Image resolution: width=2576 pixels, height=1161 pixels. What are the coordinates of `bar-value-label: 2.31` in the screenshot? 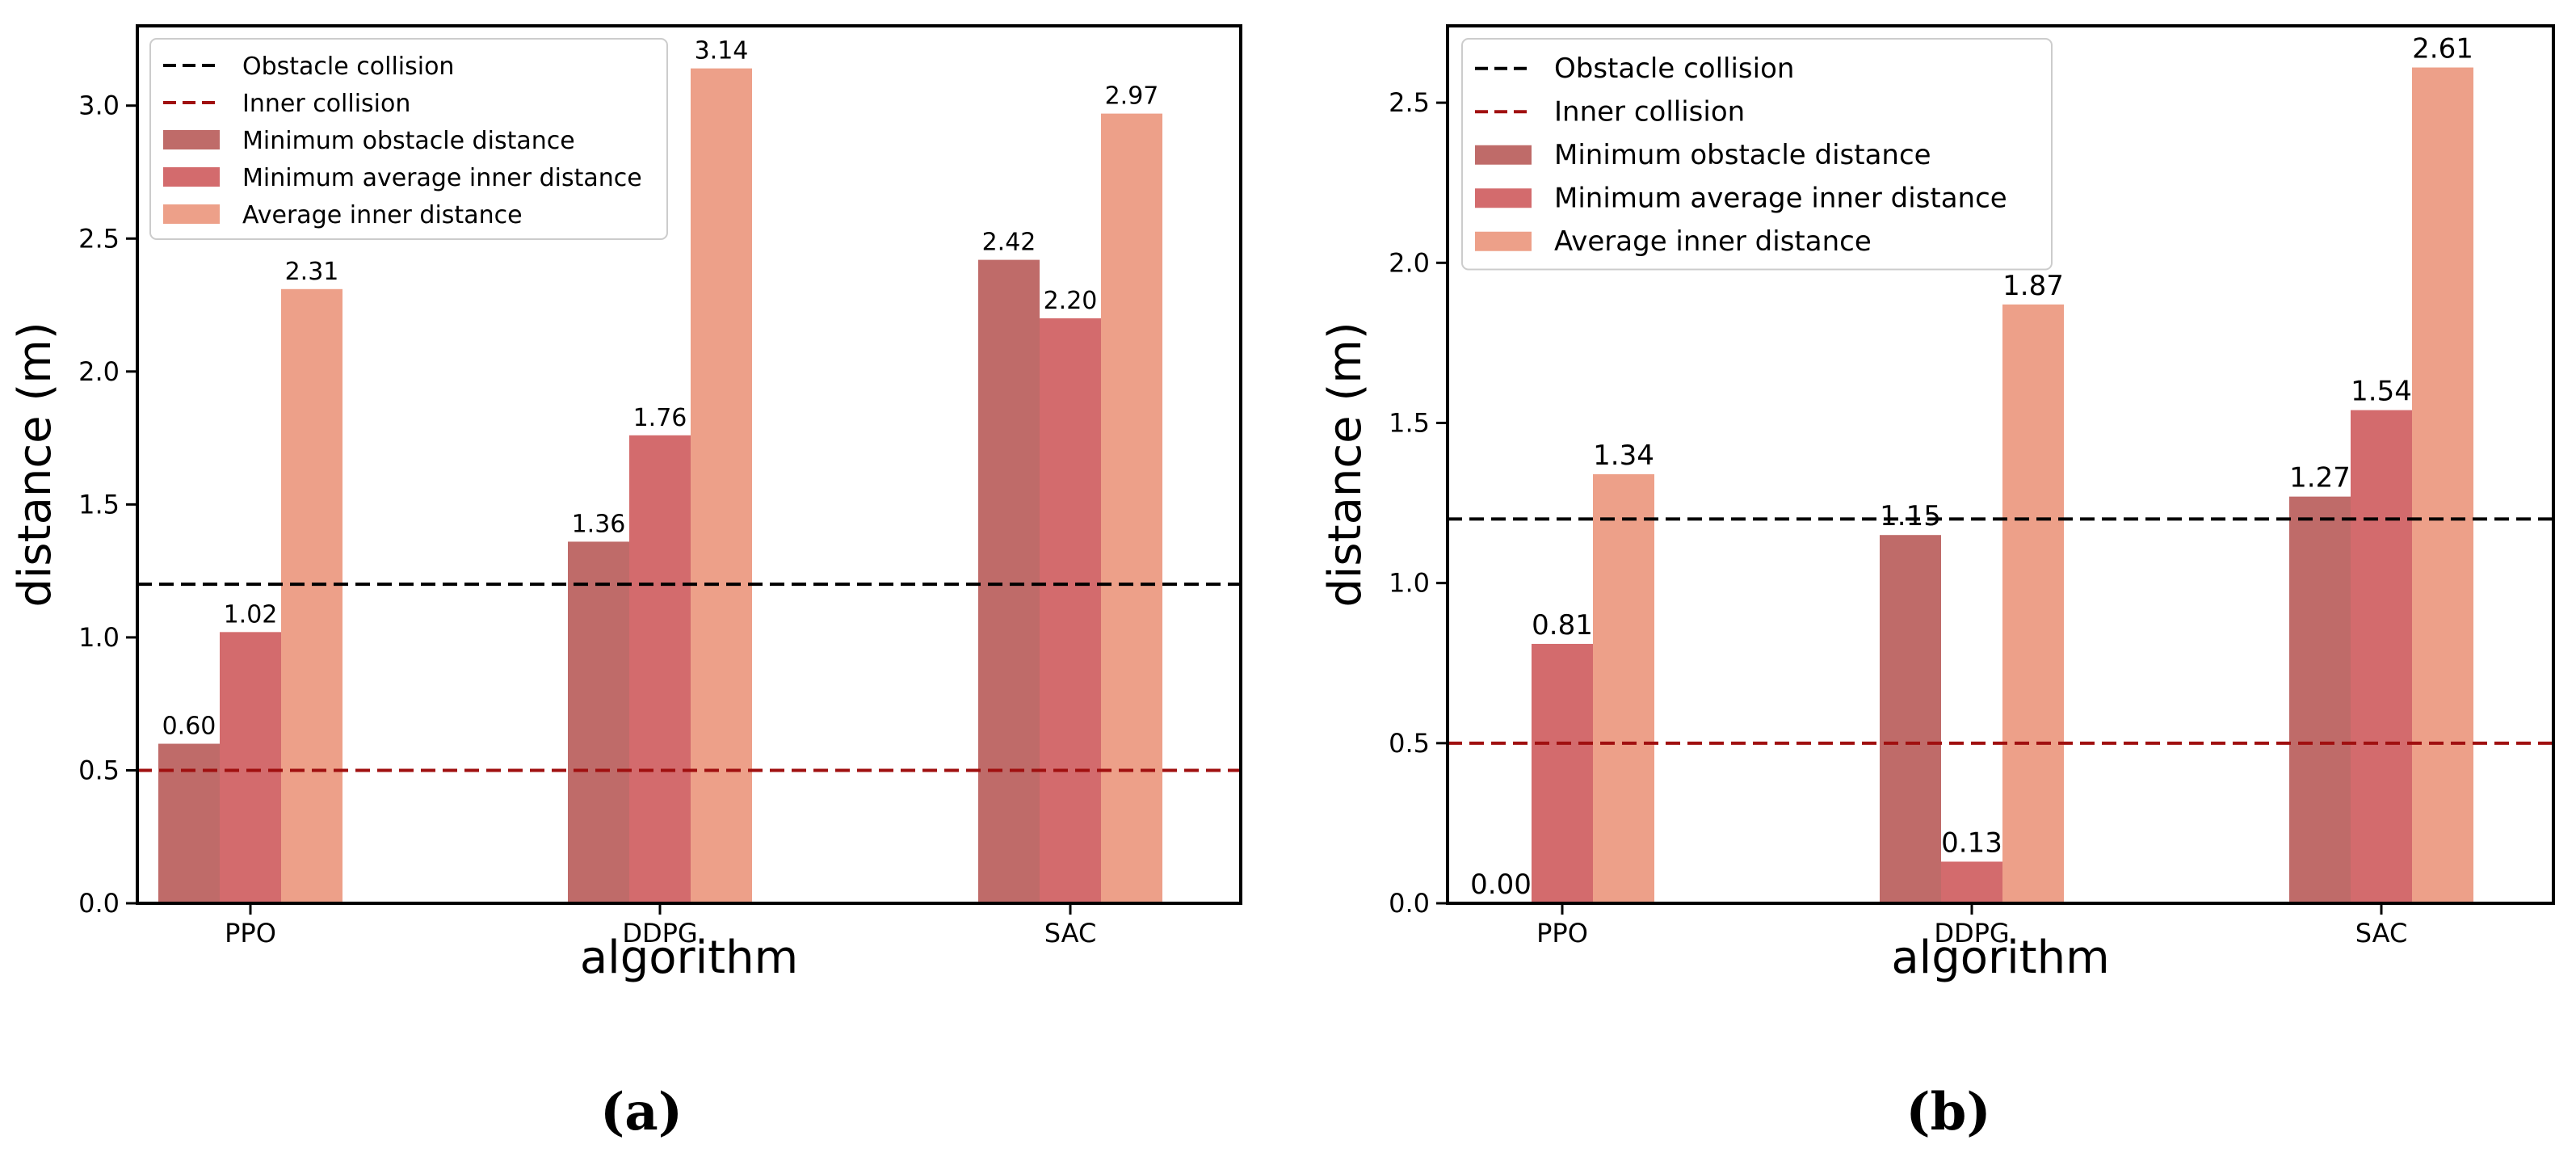 It's located at (312, 272).